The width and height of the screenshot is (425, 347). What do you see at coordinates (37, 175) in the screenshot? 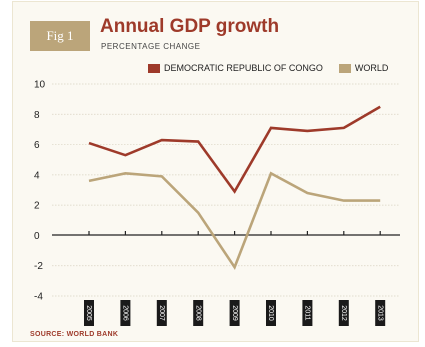
I see `y-tick-label: 4` at bounding box center [37, 175].